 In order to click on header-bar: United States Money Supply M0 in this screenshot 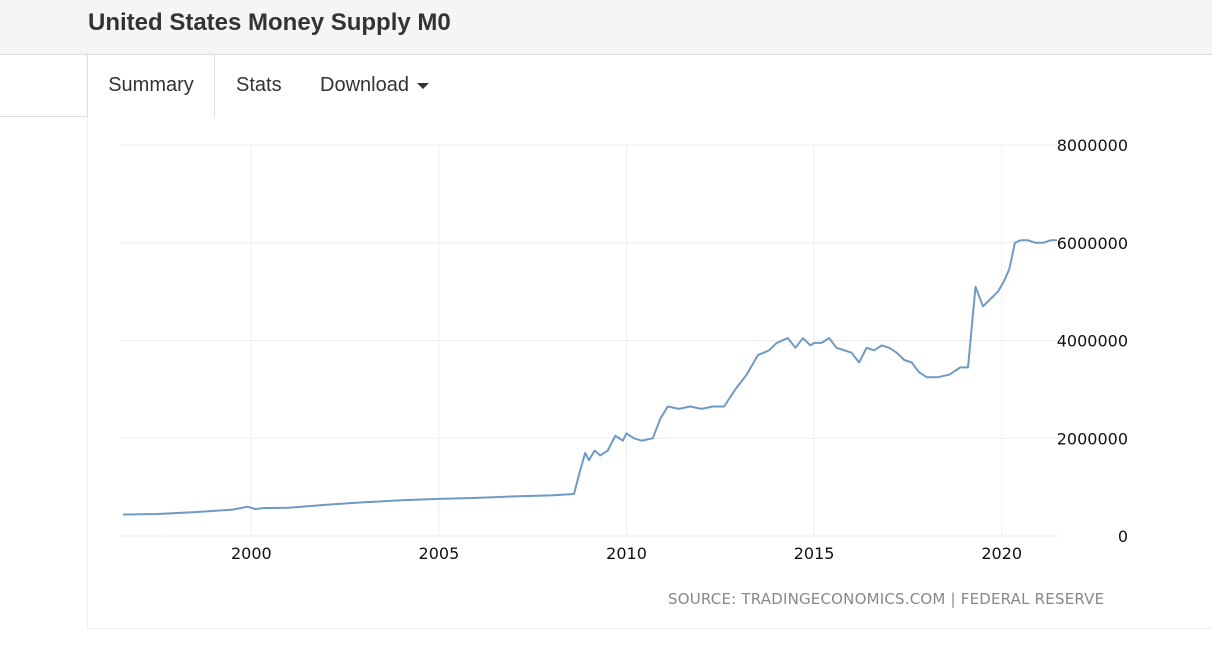, I will do `click(606, 27)`.